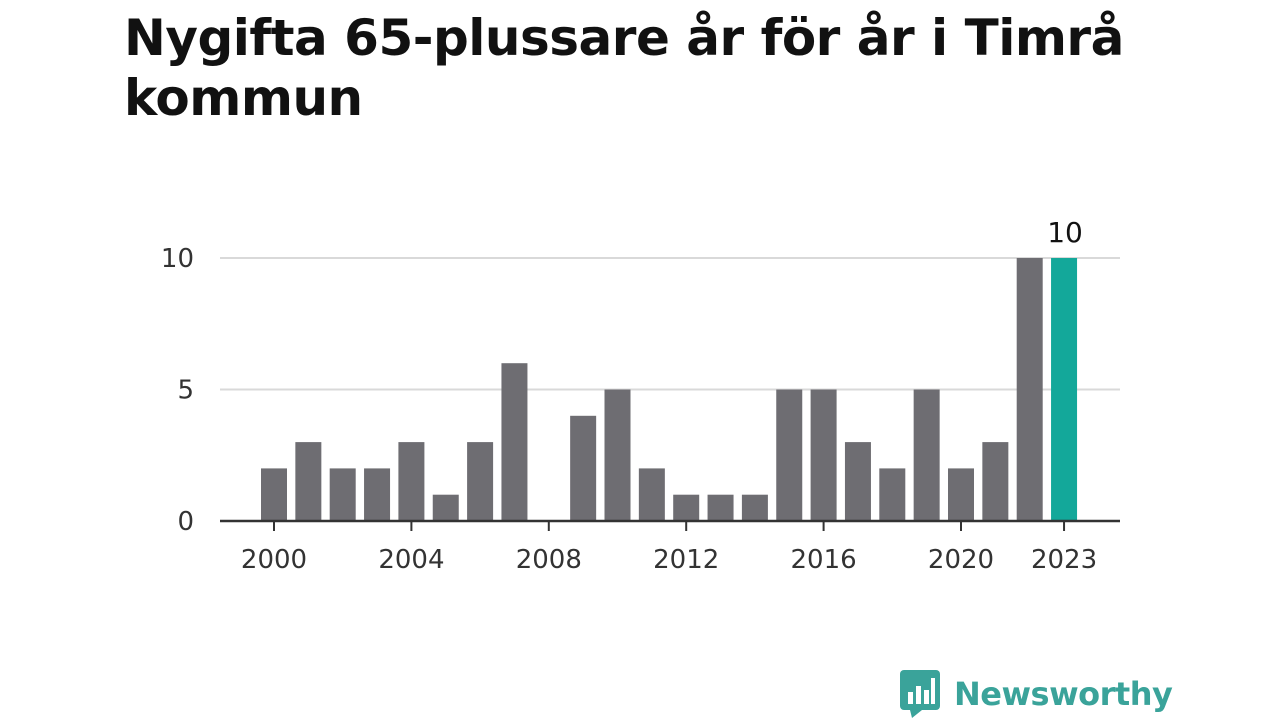 This screenshot has height=720, width=1280. Describe the element at coordinates (670, 324) in the screenshot. I see `gridlines` at that location.